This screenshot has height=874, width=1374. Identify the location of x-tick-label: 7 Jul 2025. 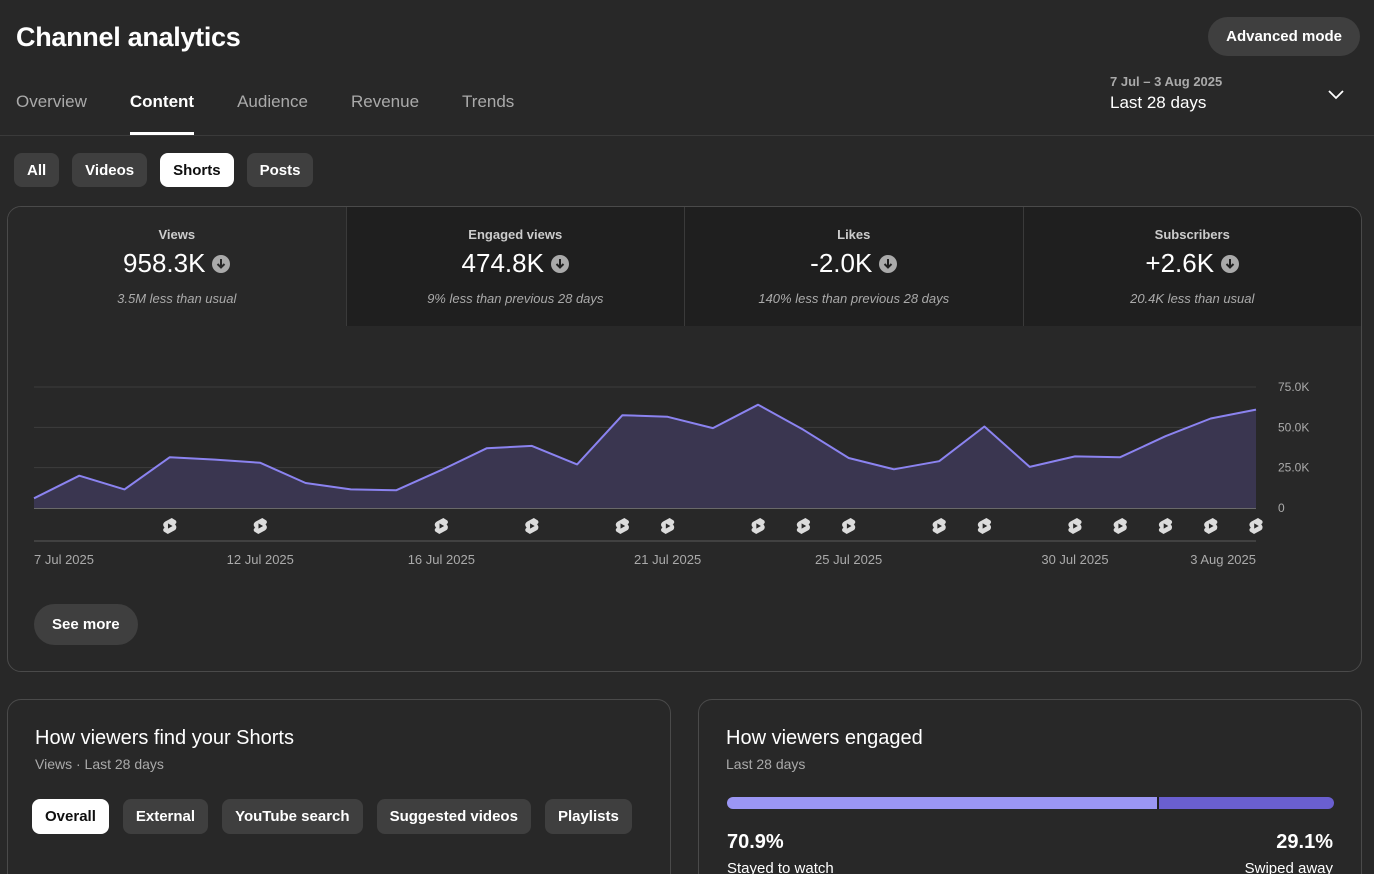
(64, 559).